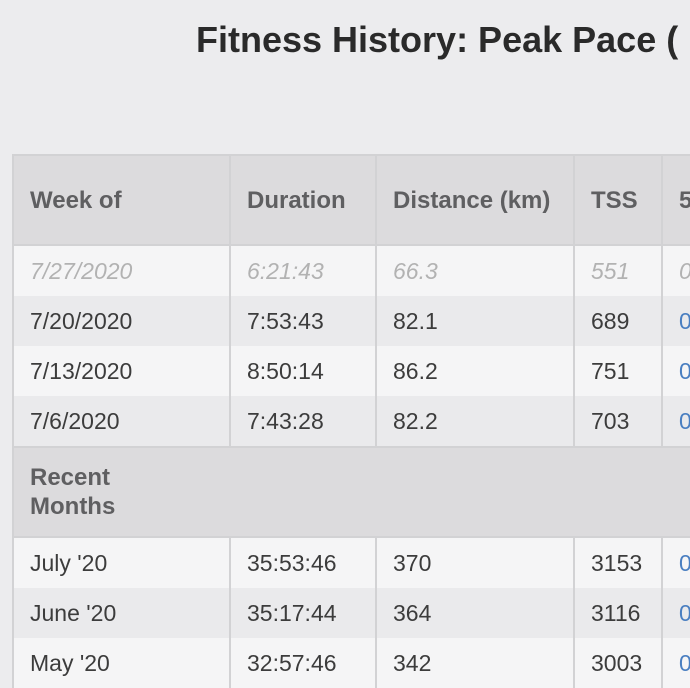  Describe the element at coordinates (303, 562) in the screenshot. I see `duration-cell: 35:53:46` at that location.